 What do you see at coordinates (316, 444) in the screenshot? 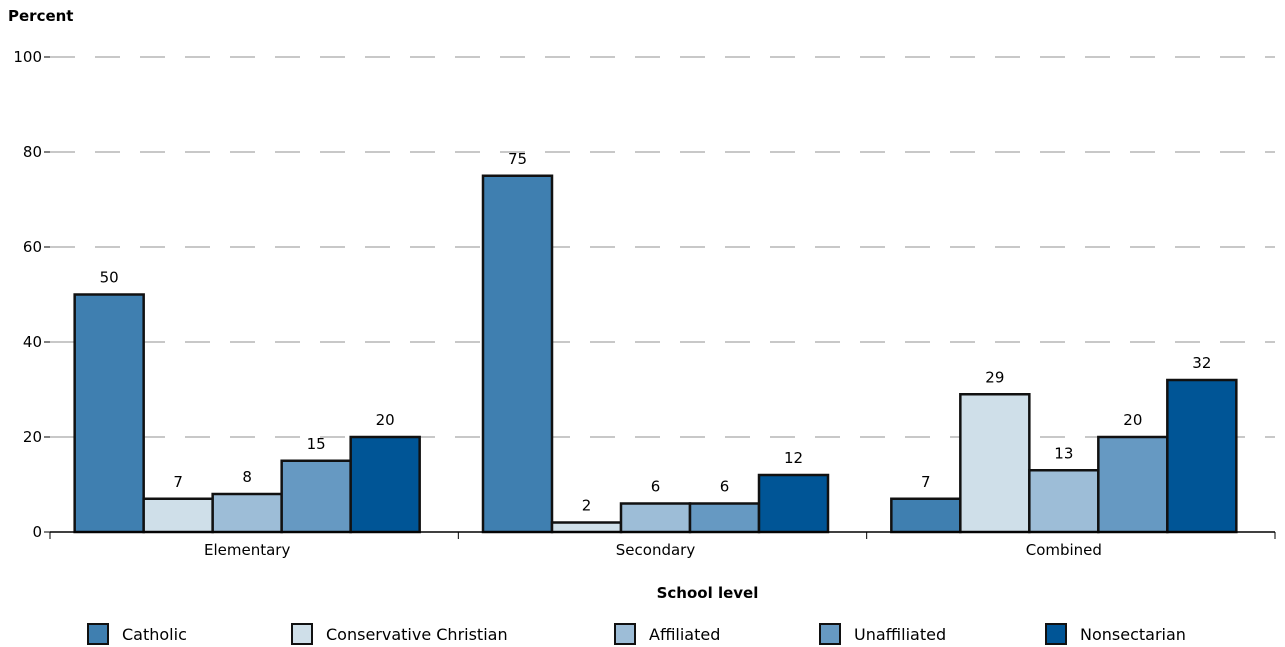
I see `data-label: 15` at bounding box center [316, 444].